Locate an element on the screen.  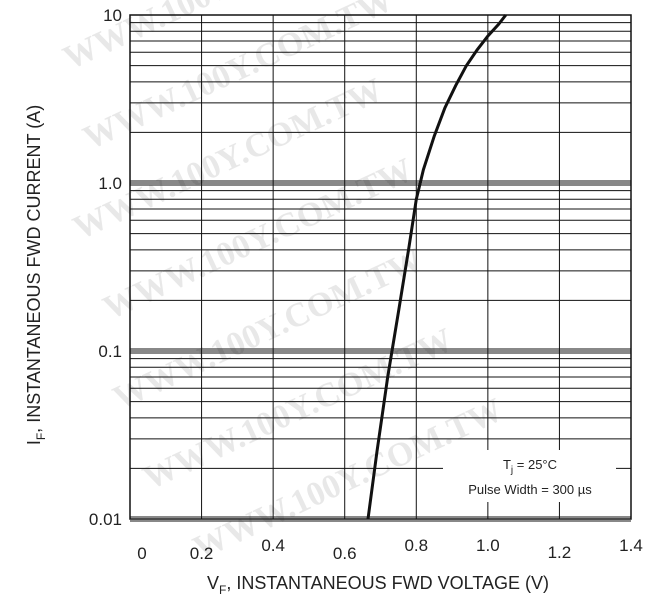
y-tick-label: 10 is located at coordinates (112, 15).